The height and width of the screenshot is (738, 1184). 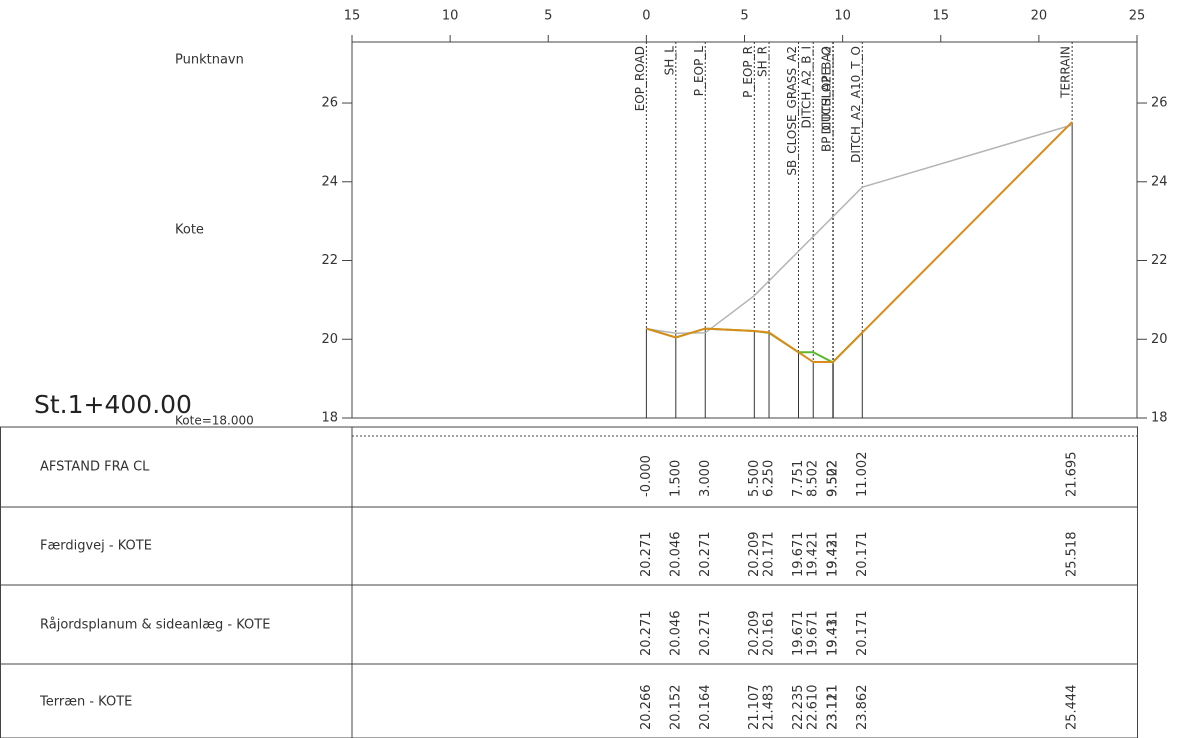 I want to click on offset-label: 1.500, so click(x=675, y=478).